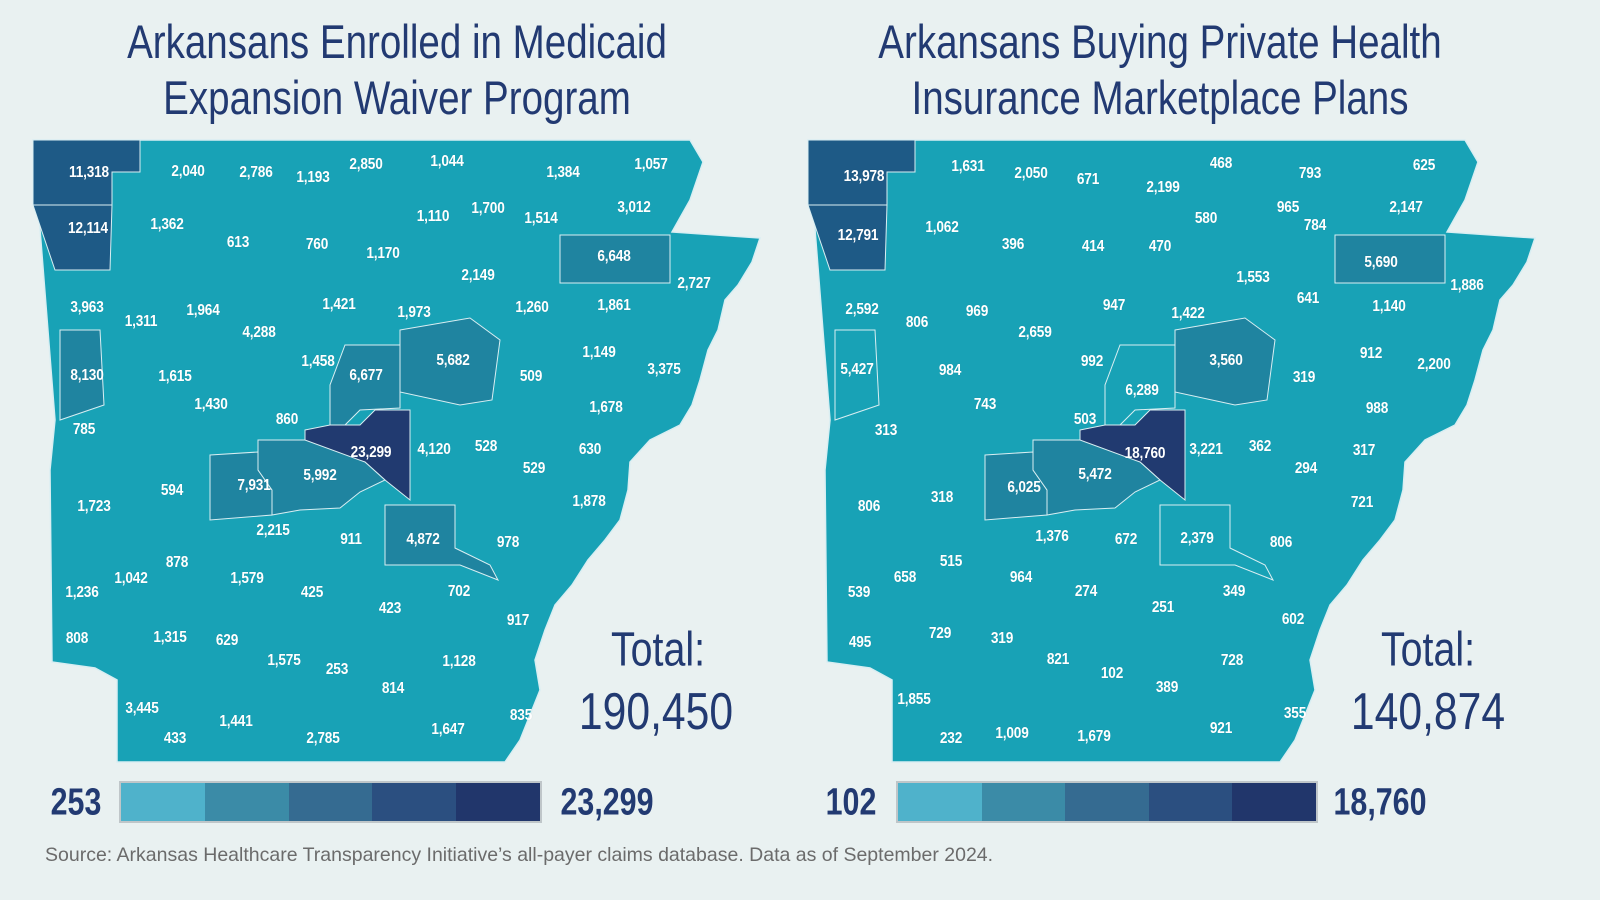  Describe the element at coordinates (1094, 736) in the screenshot. I see `county-value-label: 1,679` at that location.